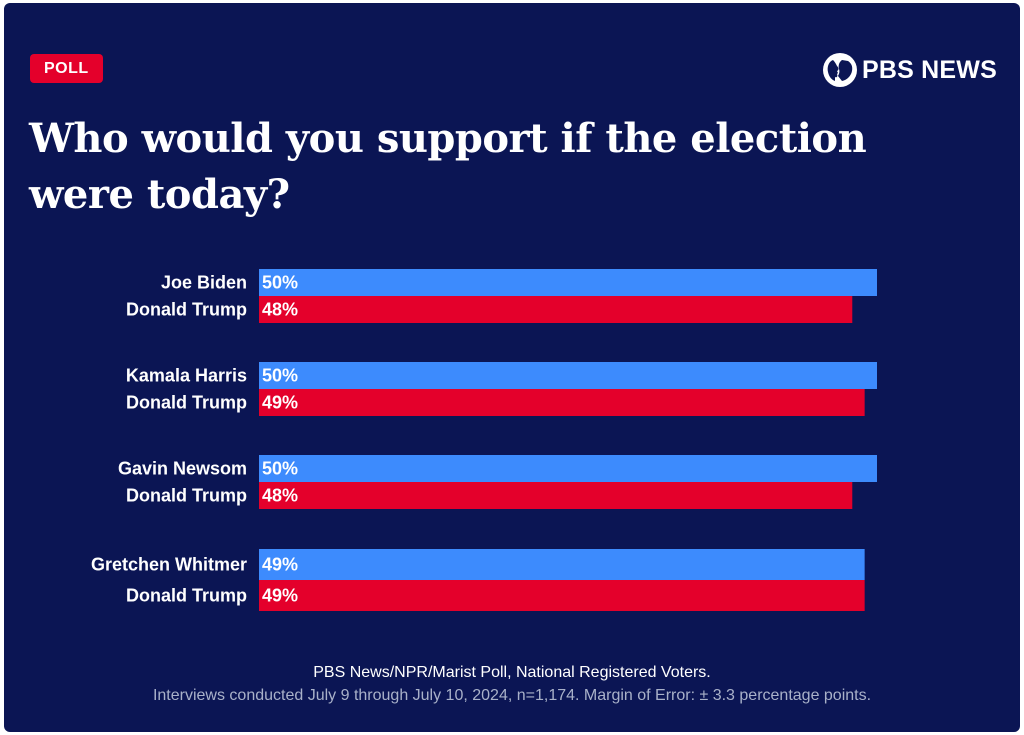 The height and width of the screenshot is (735, 1024). I want to click on brand-logo: PBS NEWS, so click(909, 70).